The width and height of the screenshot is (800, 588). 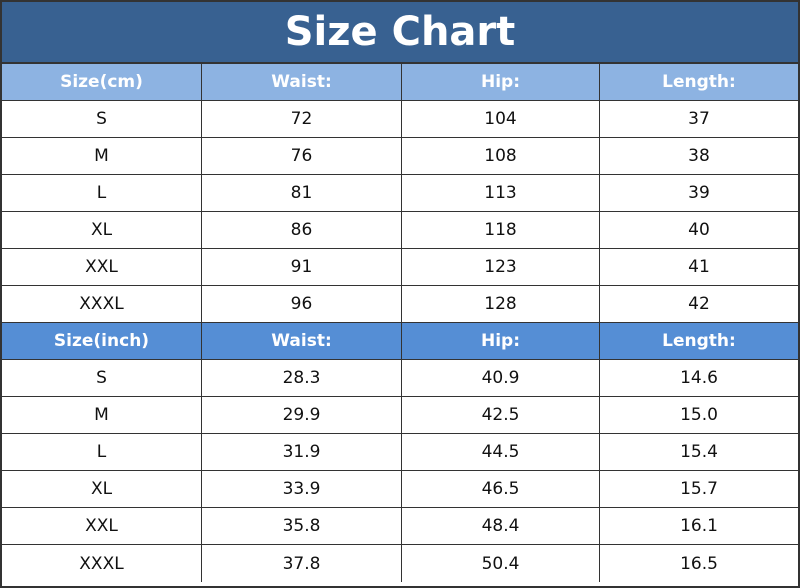 I want to click on data-cell: 96, so click(x=302, y=304).